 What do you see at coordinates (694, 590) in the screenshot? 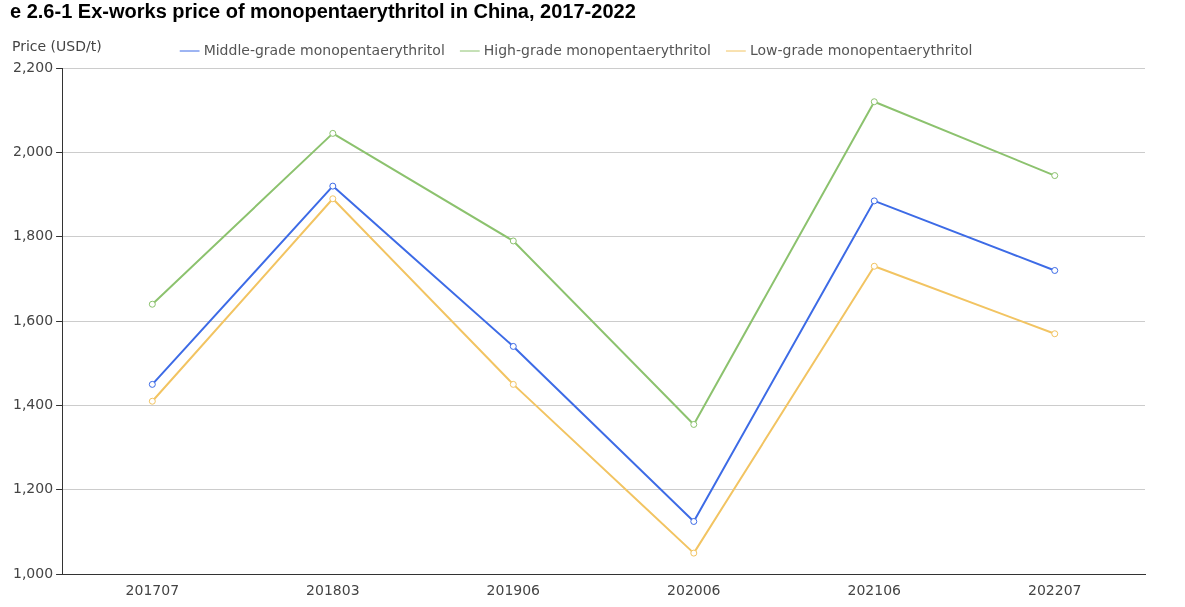
I see `x-tick-label: 202006` at bounding box center [694, 590].